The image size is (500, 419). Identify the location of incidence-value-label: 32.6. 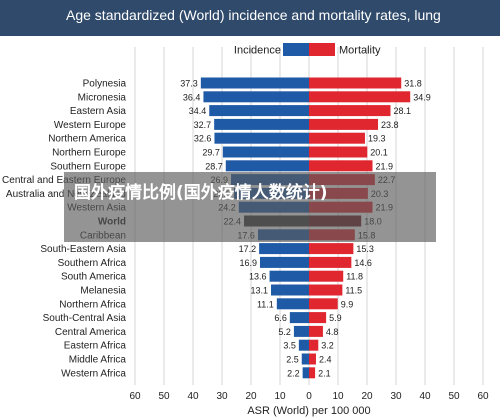
(203, 139).